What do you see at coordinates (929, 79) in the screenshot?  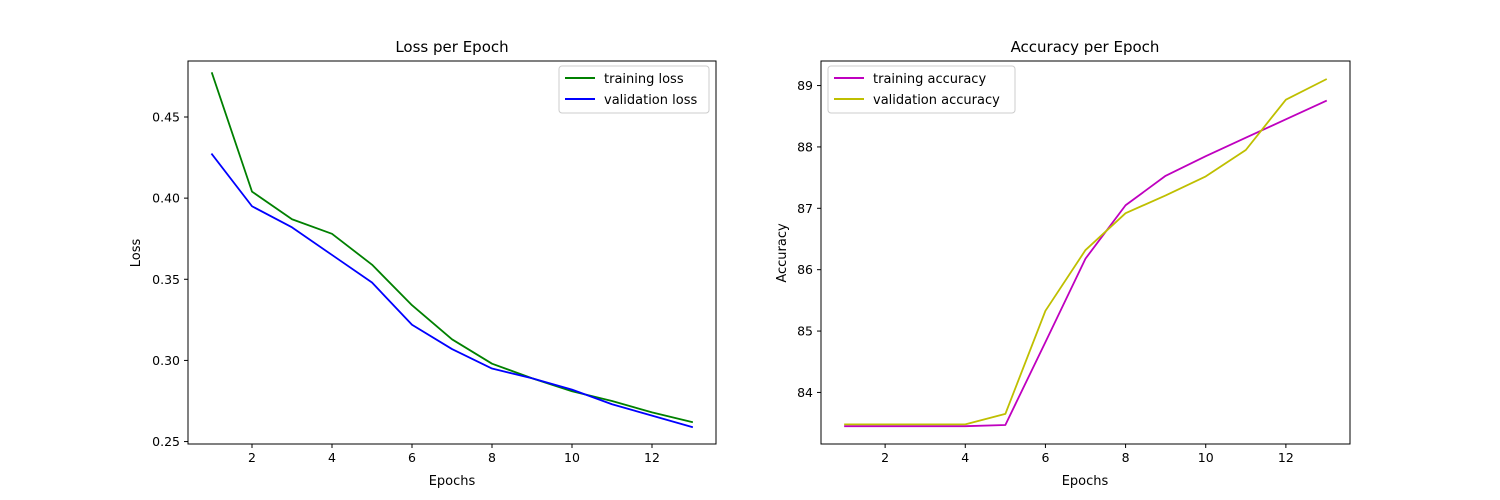 I see `accuracy-legend-label-training: training accuracy` at bounding box center [929, 79].